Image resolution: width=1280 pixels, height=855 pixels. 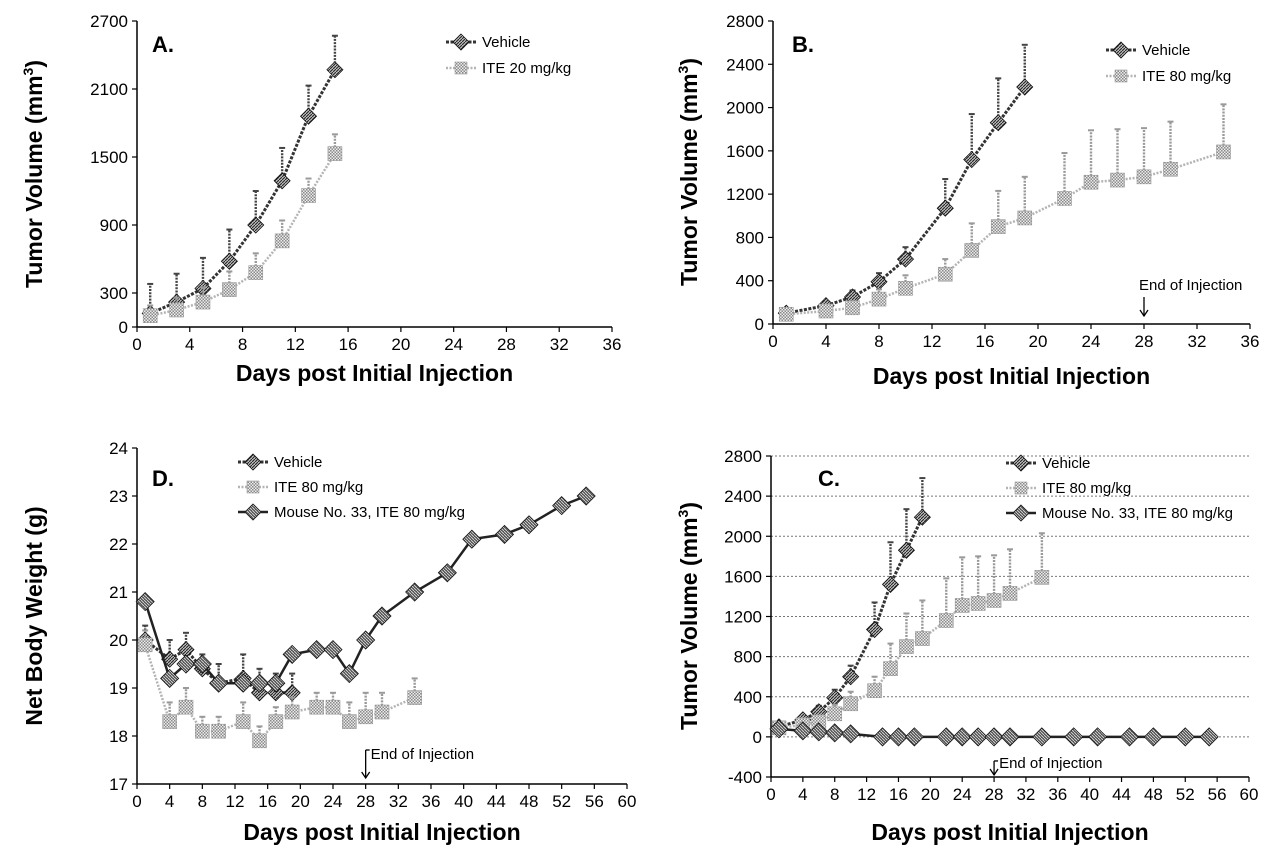 I want to click on x-tick-label: 48, so click(x=1153, y=794).